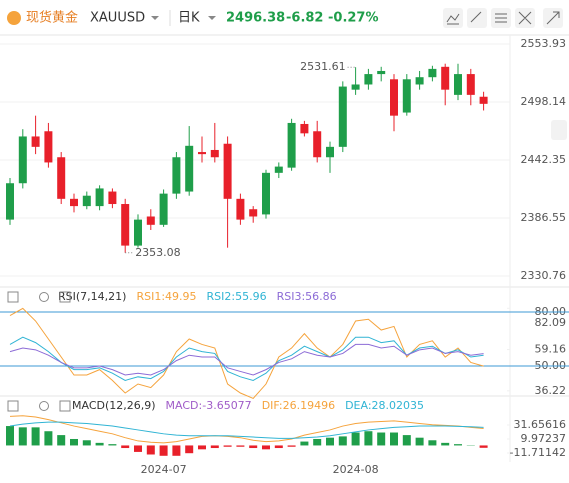  What do you see at coordinates (114, 405) in the screenshot?
I see `legend-entry: MACD(12,26,9)` at bounding box center [114, 405].